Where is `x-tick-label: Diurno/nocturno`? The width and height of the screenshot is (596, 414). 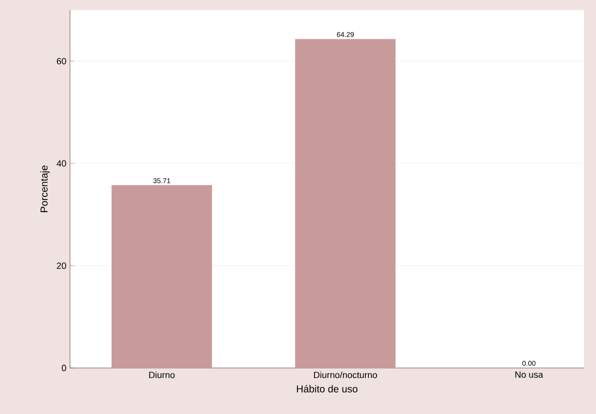
x-tick-label: Diurno/nocturno is located at coordinates (345, 375).